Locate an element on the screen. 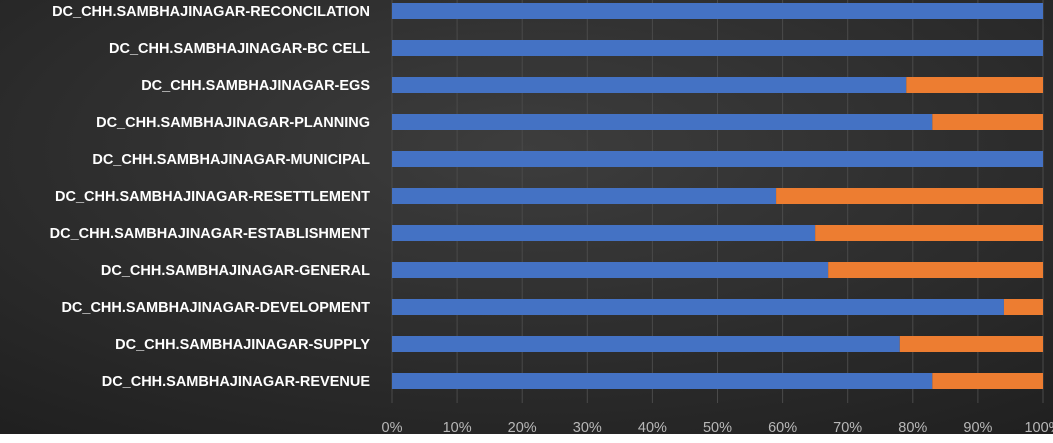 This screenshot has height=443, width=1053. x-tick-label: 50% is located at coordinates (717, 428).